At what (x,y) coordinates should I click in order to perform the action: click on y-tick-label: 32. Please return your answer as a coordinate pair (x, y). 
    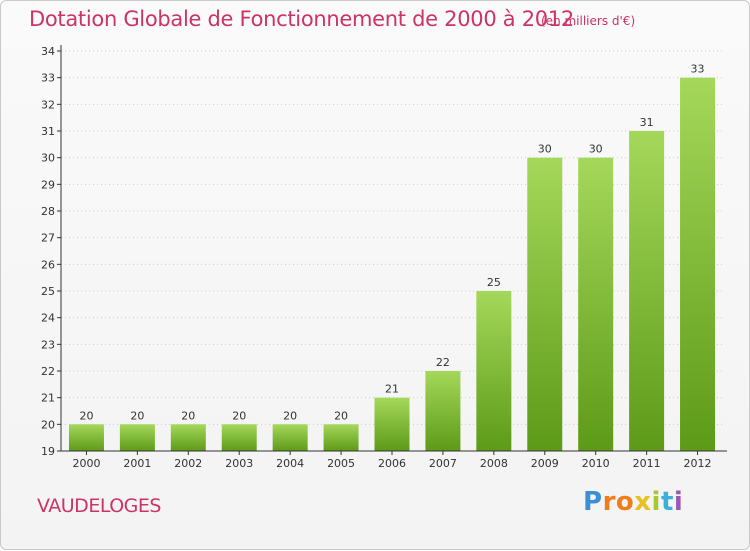
    Looking at the image, I should click on (48, 104).